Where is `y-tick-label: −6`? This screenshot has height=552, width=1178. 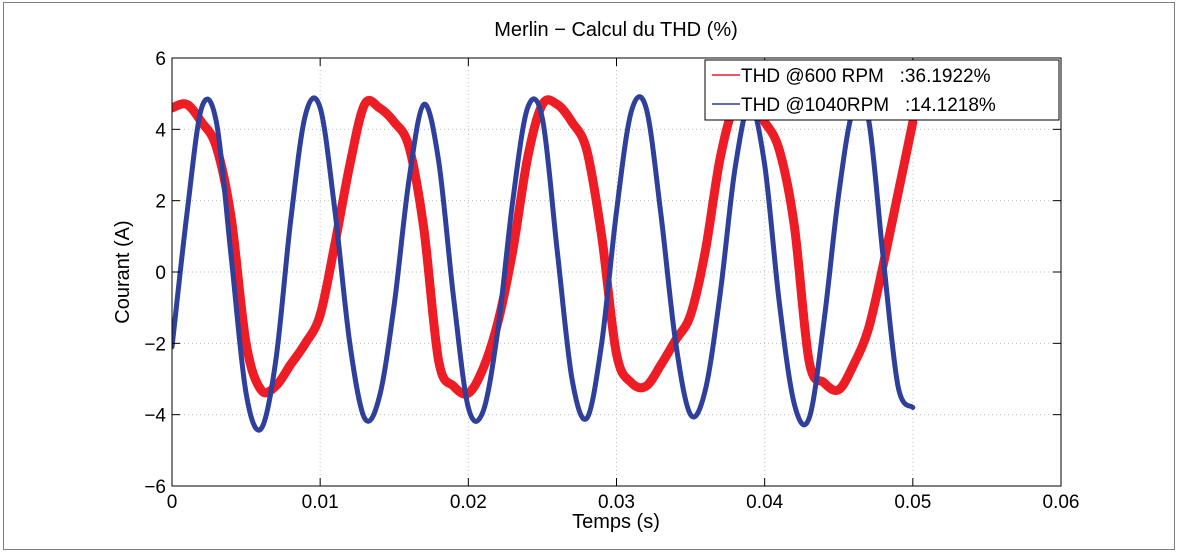
y-tick-label: −6 is located at coordinates (155, 487).